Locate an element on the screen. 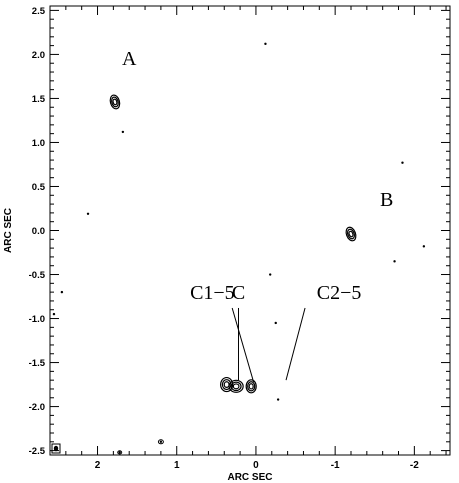 This screenshot has width=459, height=483. beam-ellipse is located at coordinates (56, 448).